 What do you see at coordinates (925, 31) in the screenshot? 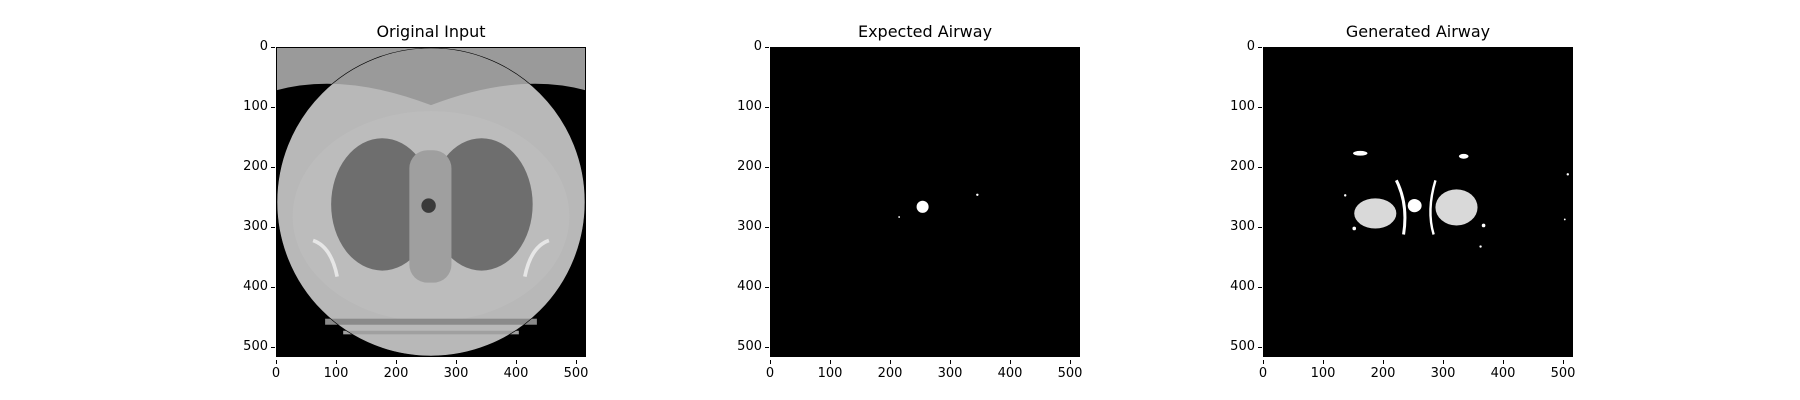
I see `panel-title: Expected Airway` at bounding box center [925, 31].